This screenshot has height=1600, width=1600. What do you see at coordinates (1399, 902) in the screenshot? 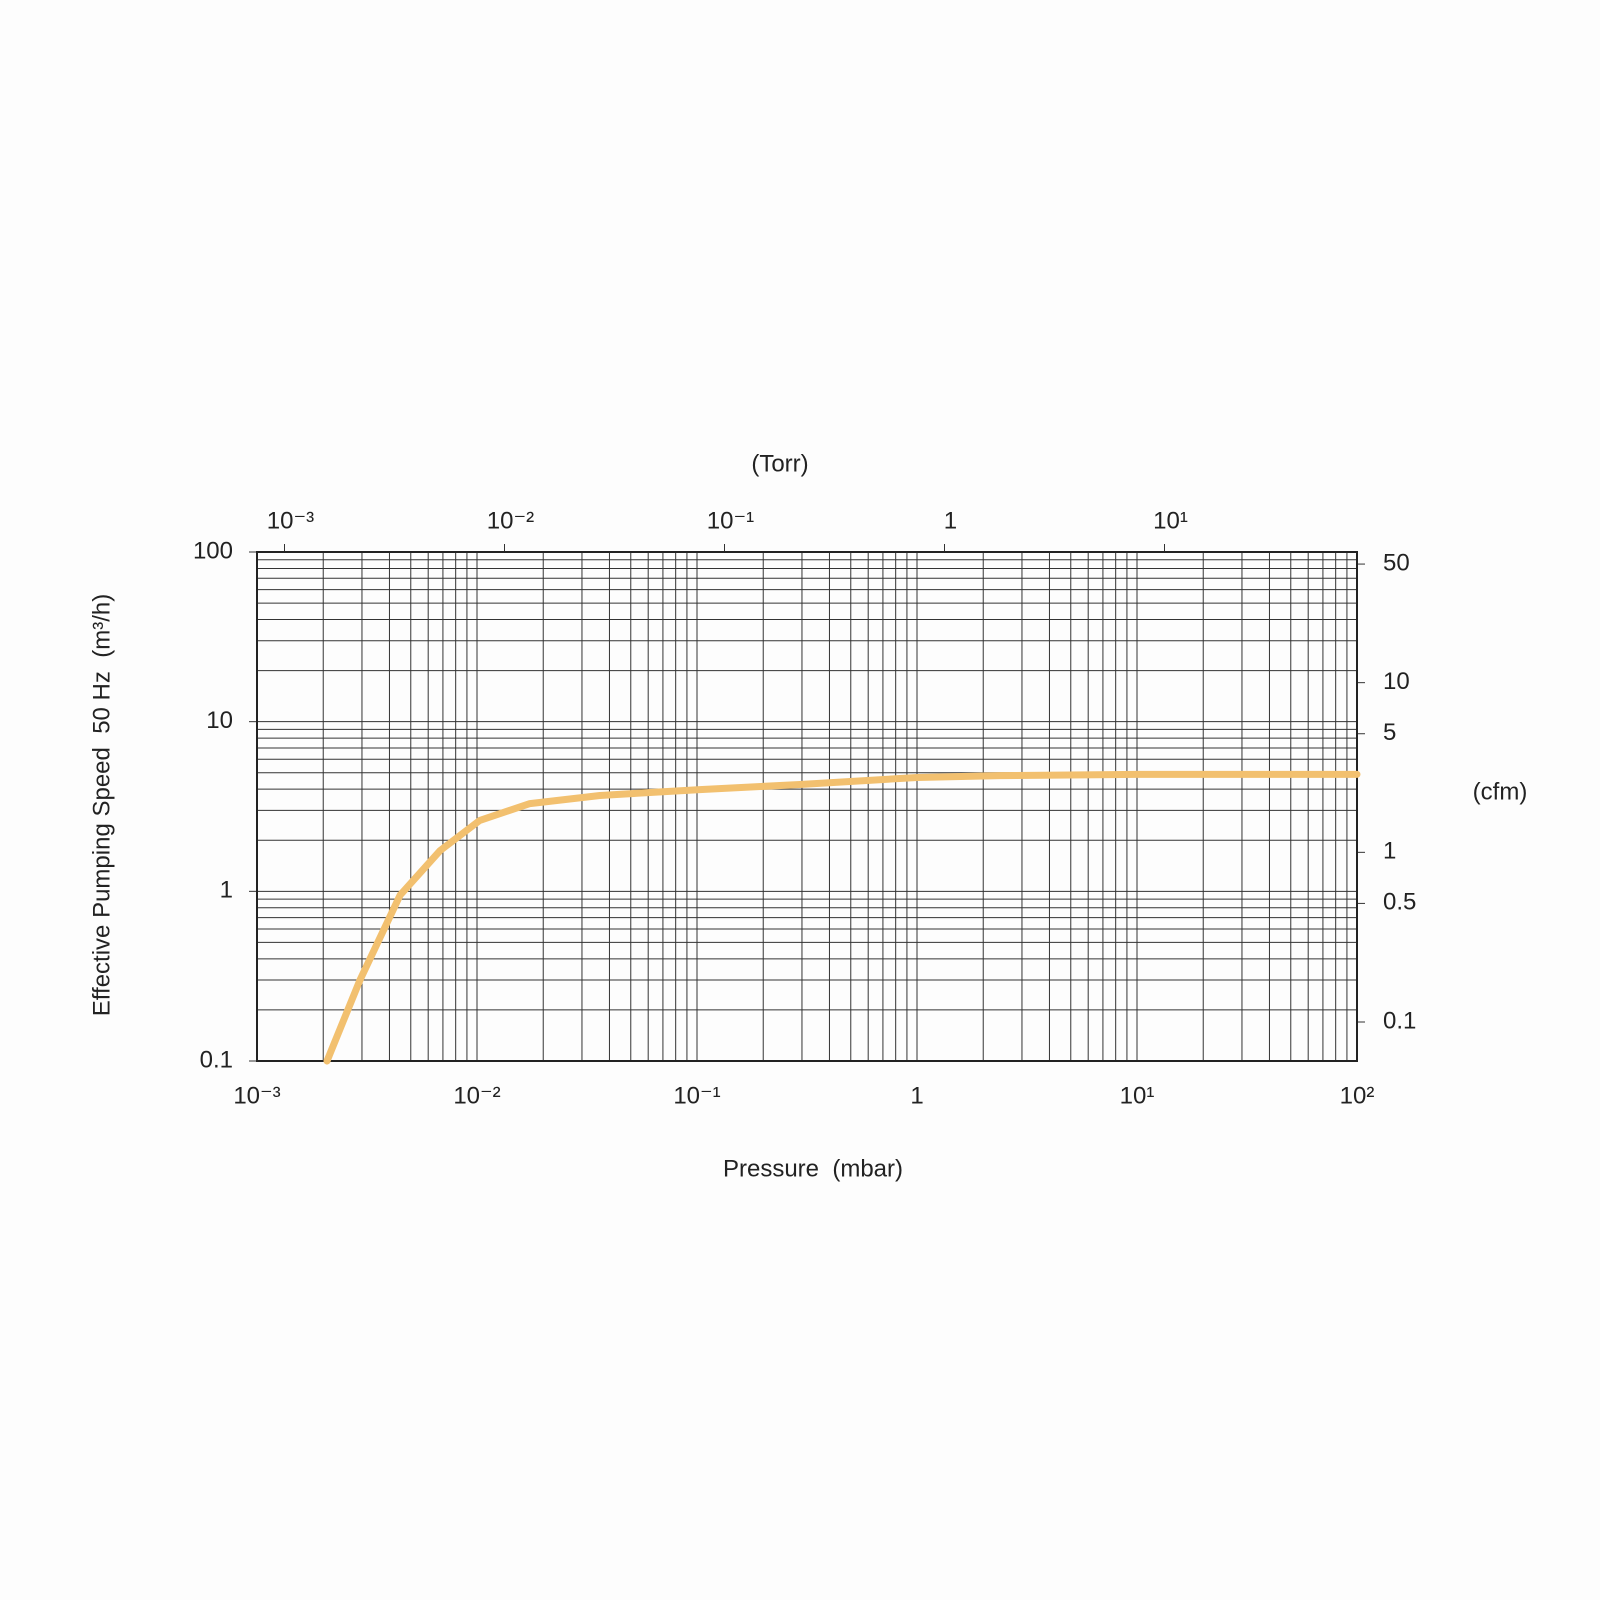
I see `y2-tick-label: 0.5` at bounding box center [1399, 902].